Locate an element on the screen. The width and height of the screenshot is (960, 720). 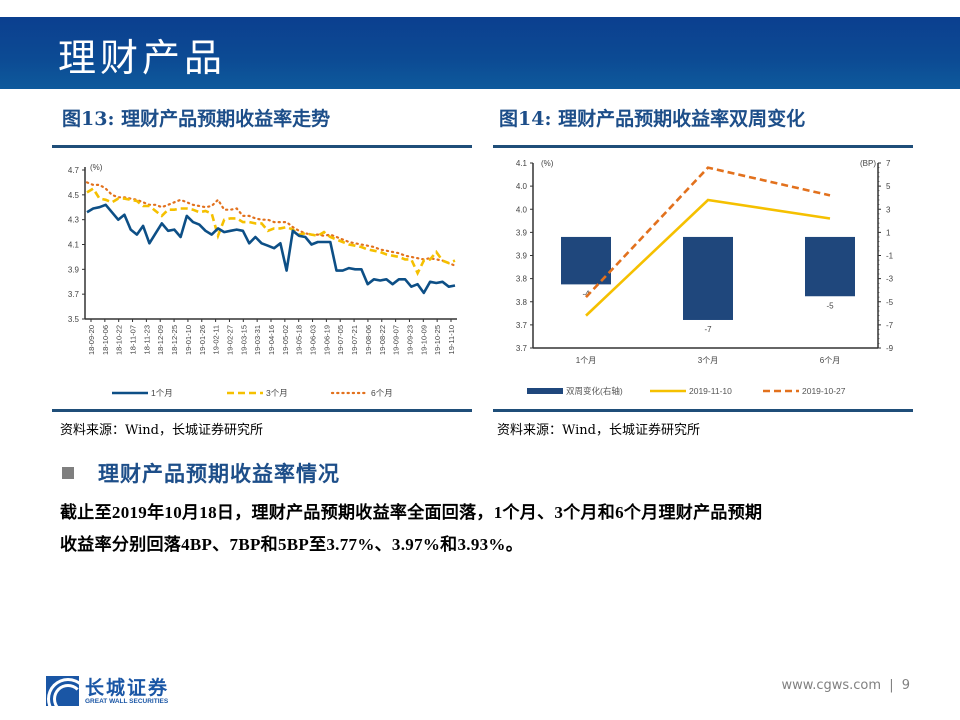
section-heading: 理财产品预期收益率情况 is located at coordinates (201, 473).